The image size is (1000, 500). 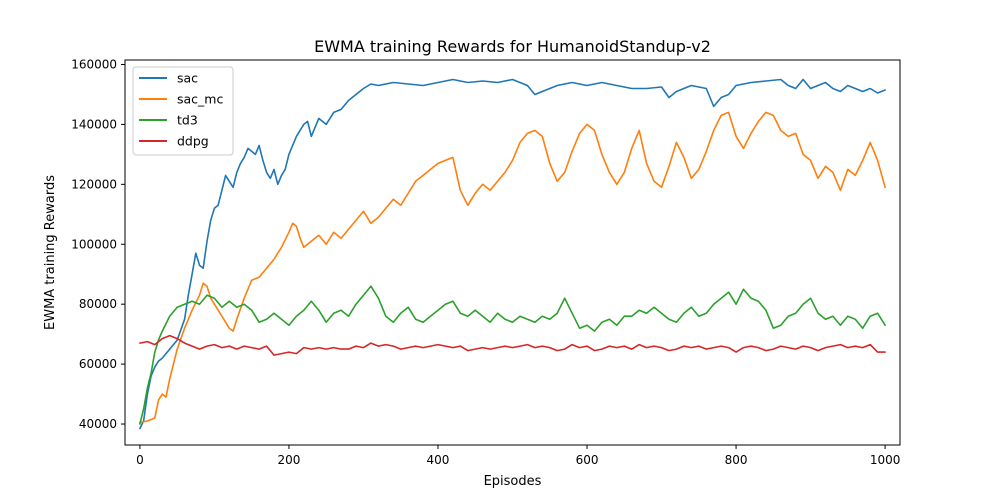 What do you see at coordinates (94, 184) in the screenshot?
I see `y-tick-label: 120000` at bounding box center [94, 184].